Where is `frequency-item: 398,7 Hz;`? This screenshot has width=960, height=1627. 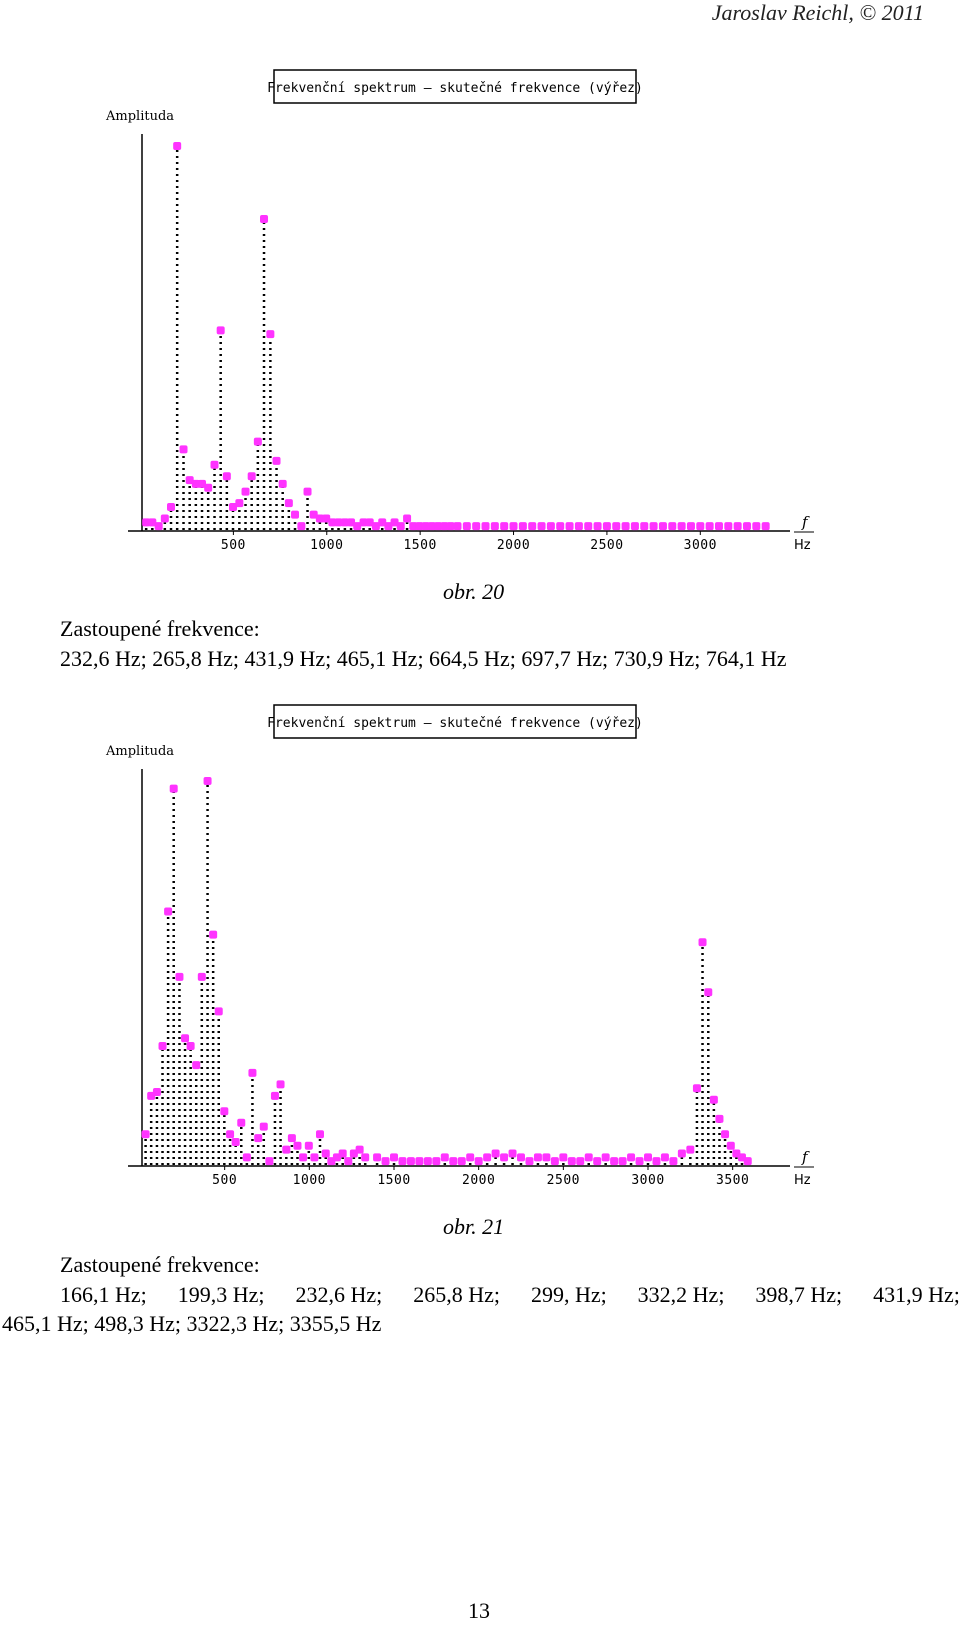
frequency-item: 398,7 Hz; is located at coordinates (799, 1294).